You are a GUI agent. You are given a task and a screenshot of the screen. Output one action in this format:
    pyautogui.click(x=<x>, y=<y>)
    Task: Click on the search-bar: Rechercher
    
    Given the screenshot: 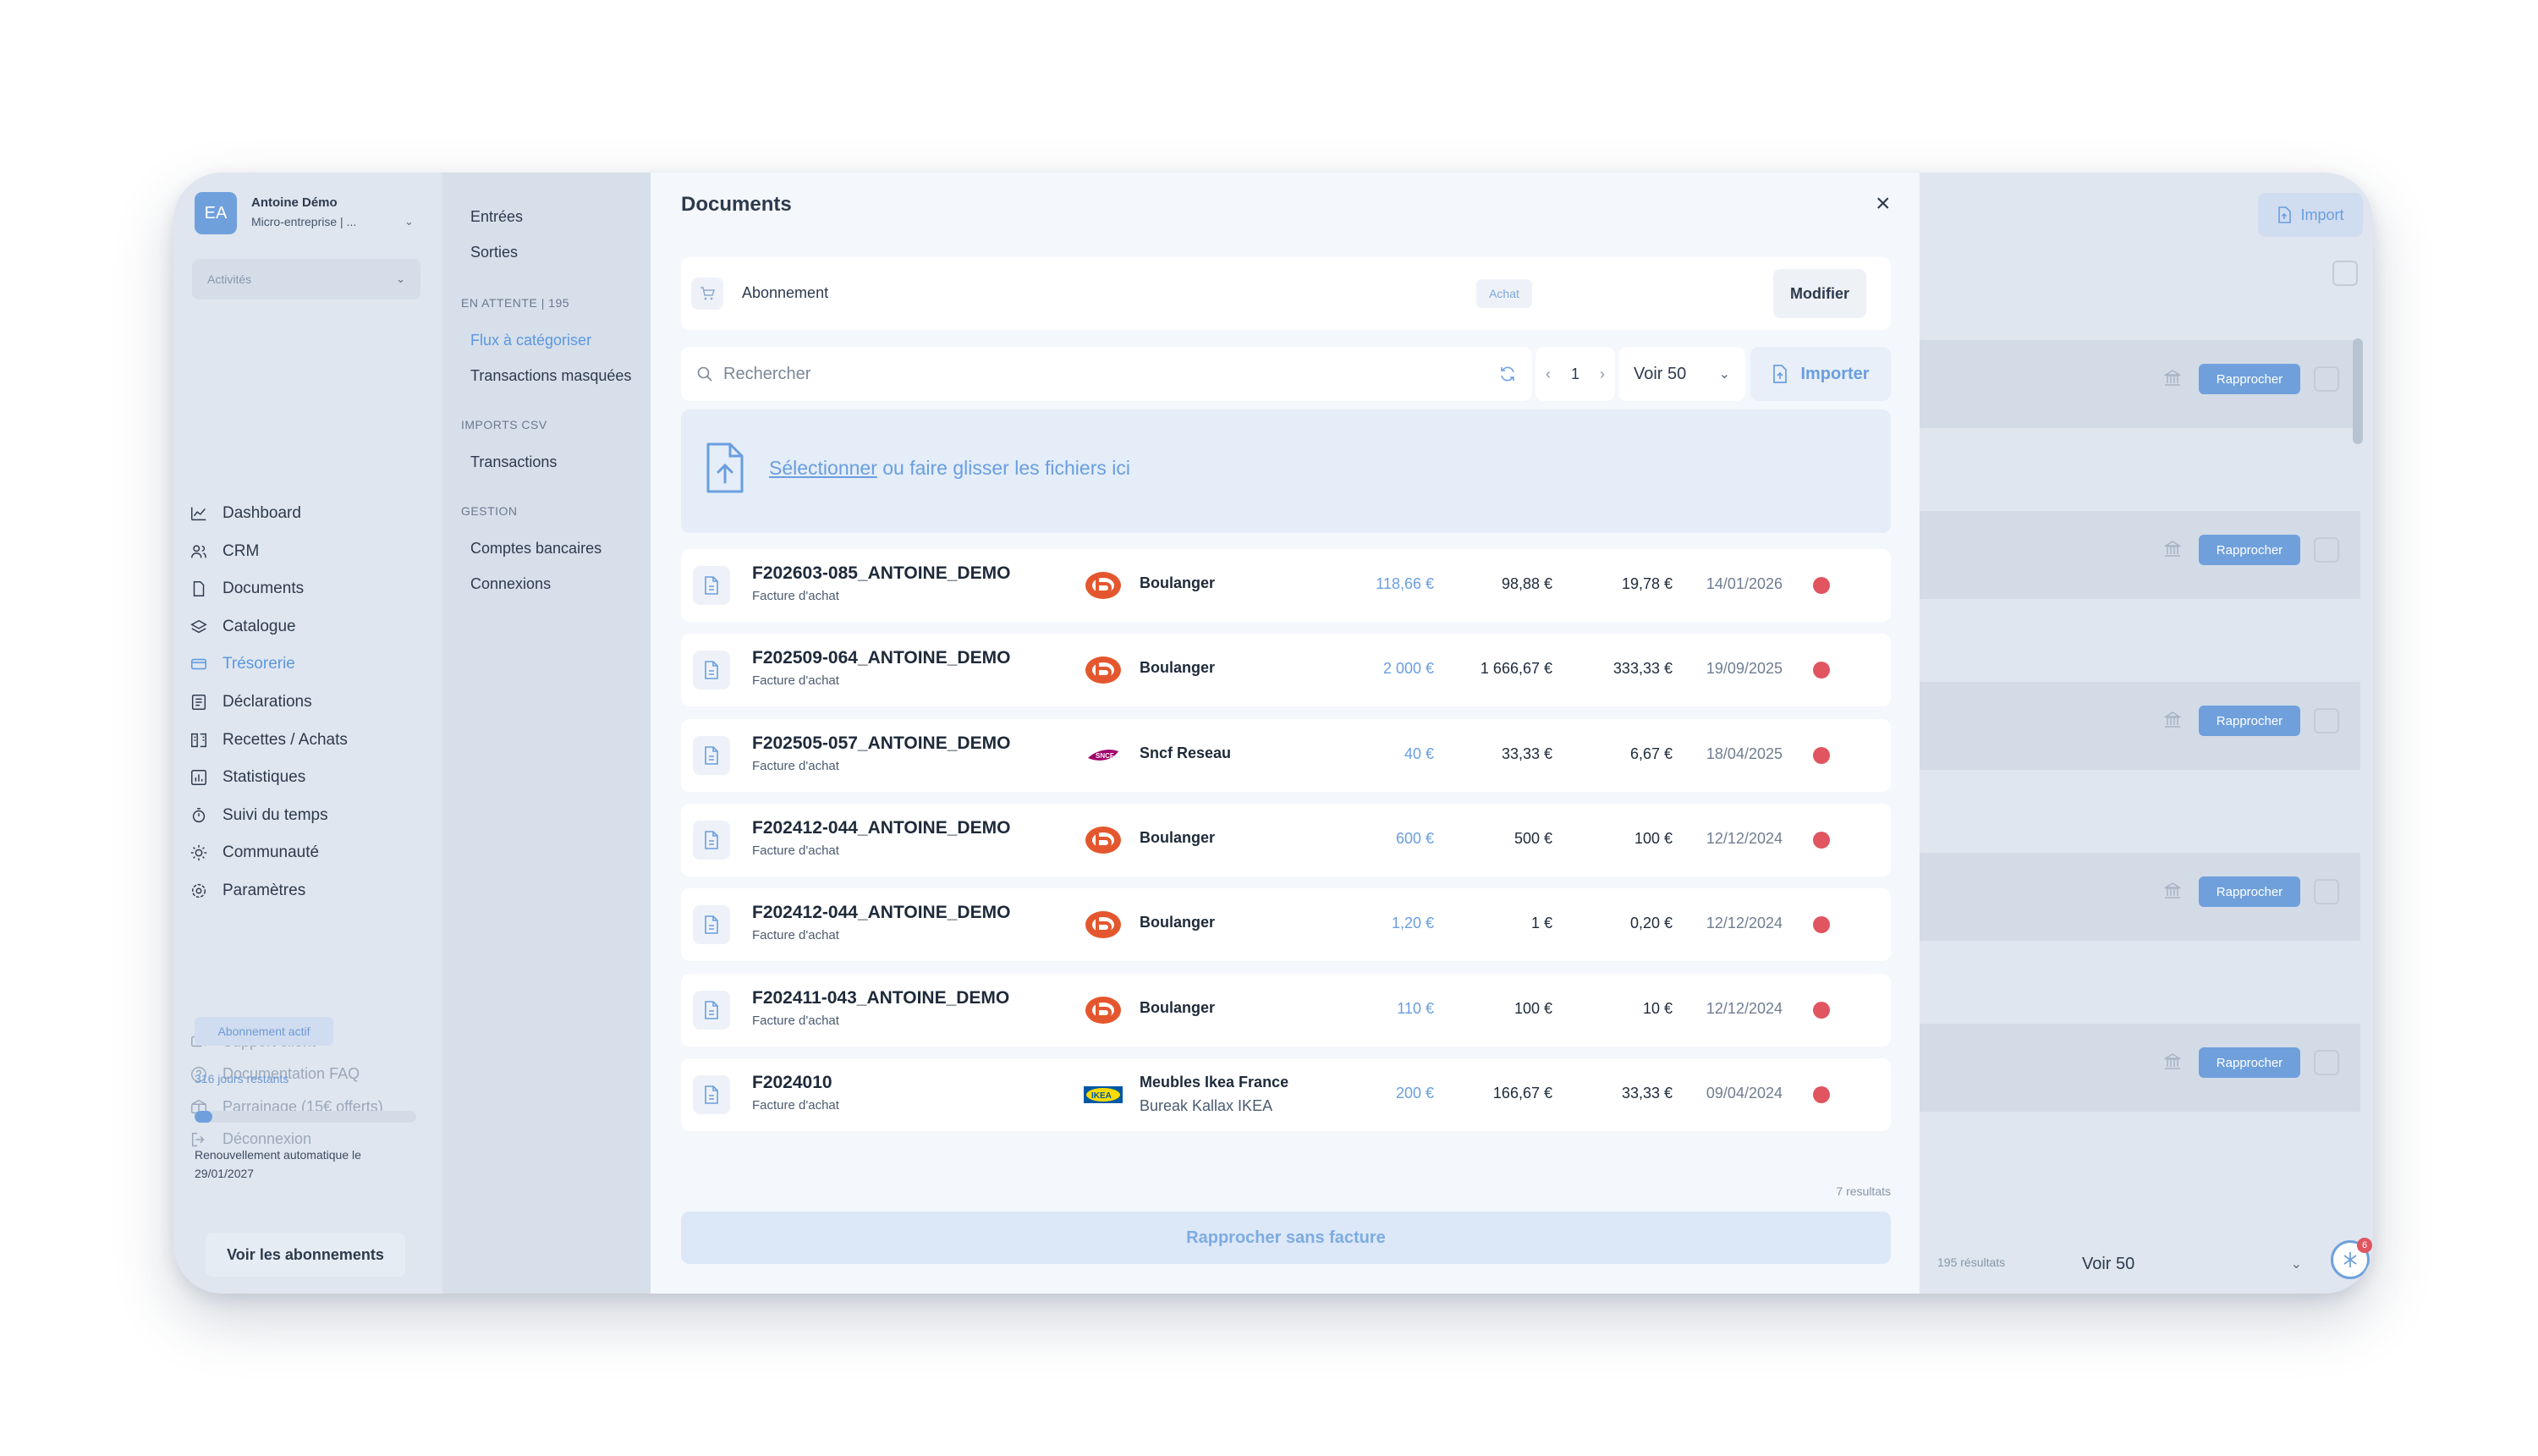 What is the action you would take?
    pyautogui.click(x=1106, y=374)
    